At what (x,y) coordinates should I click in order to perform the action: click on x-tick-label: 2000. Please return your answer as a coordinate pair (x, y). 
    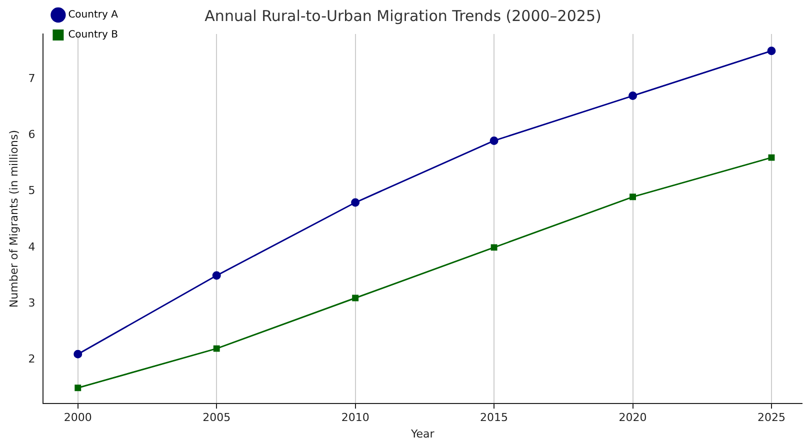
    Looking at the image, I should click on (78, 417).